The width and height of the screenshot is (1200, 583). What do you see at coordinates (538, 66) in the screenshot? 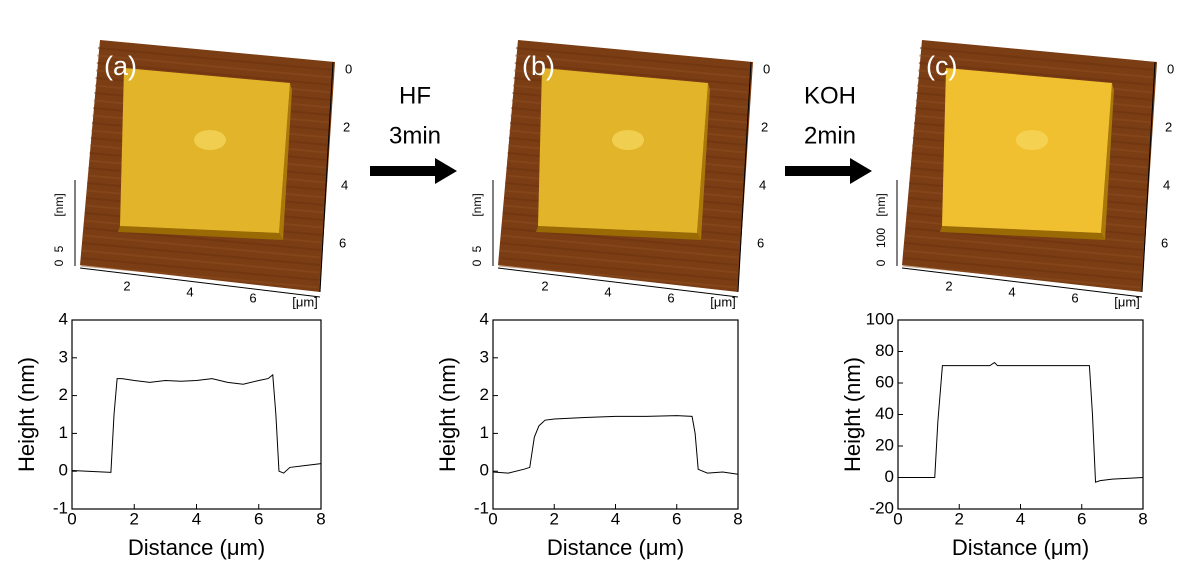
I see `panel-label: (b)` at bounding box center [538, 66].